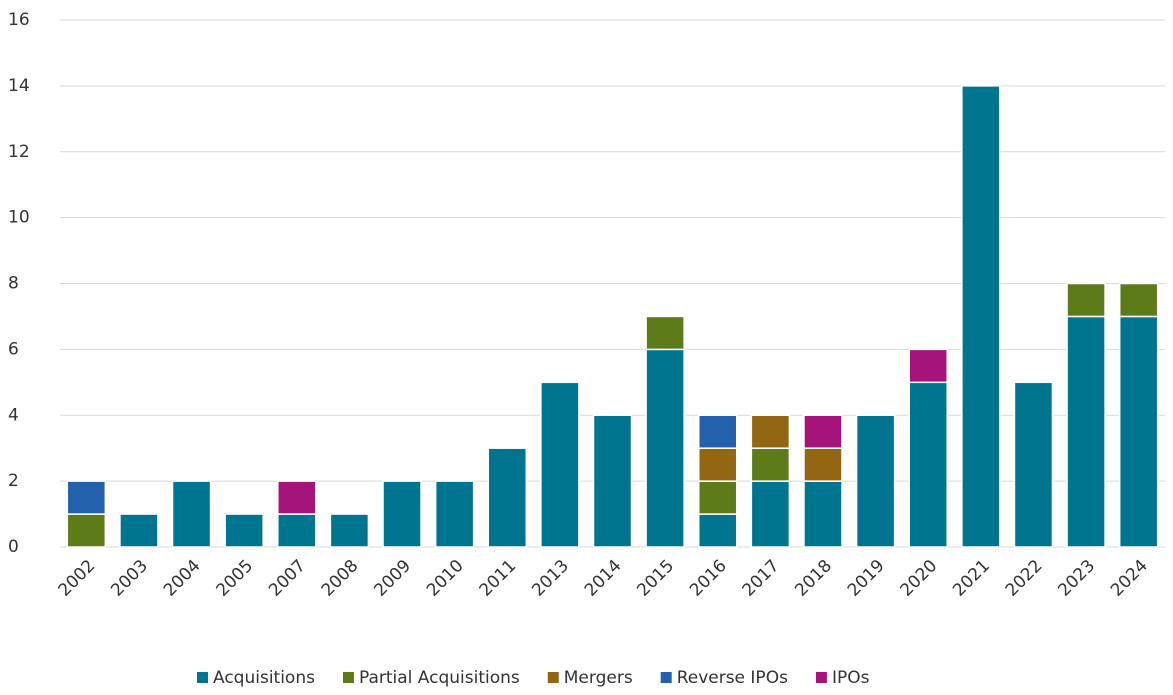 The image size is (1173, 695). Describe the element at coordinates (919, 578) in the screenshot. I see `x-tick-label: 2020` at that location.